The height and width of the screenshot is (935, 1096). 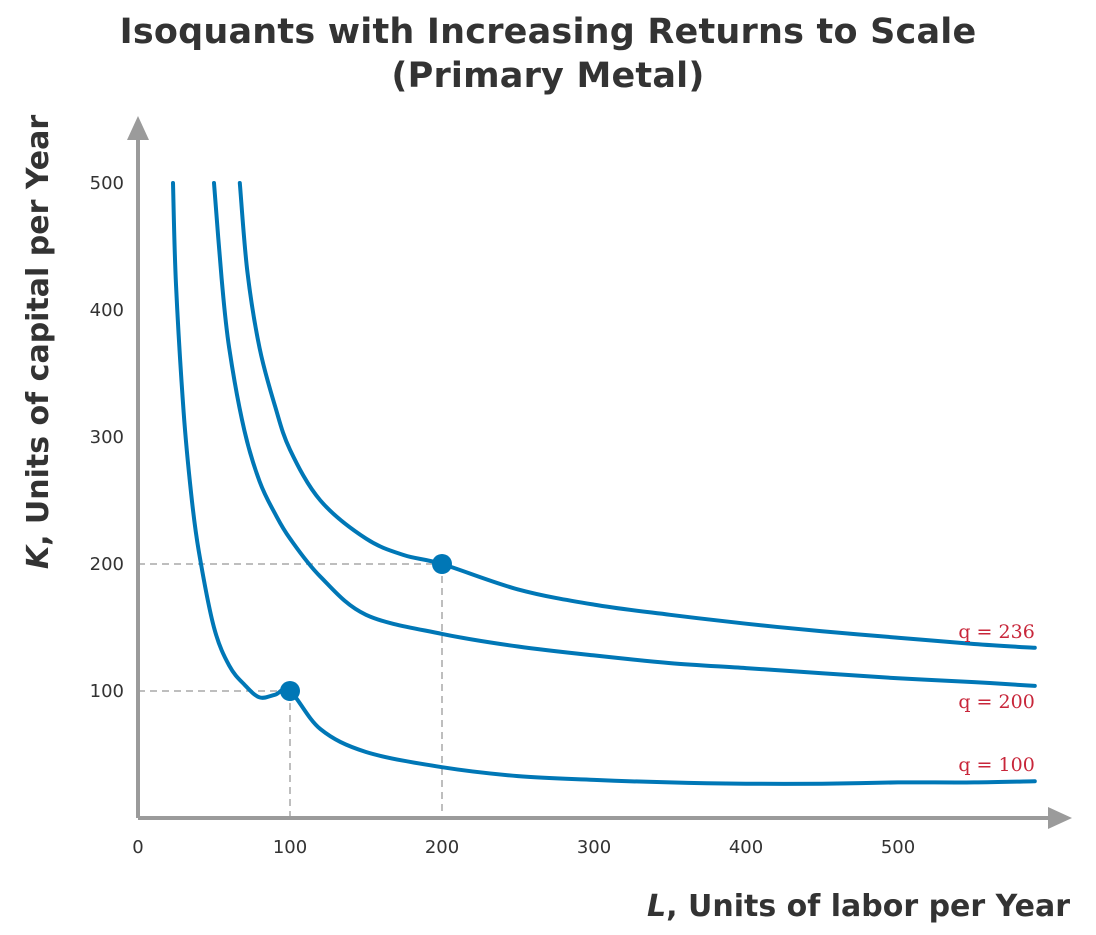 What do you see at coordinates (137, 847) in the screenshot?
I see `x-tick-label: 0` at bounding box center [137, 847].